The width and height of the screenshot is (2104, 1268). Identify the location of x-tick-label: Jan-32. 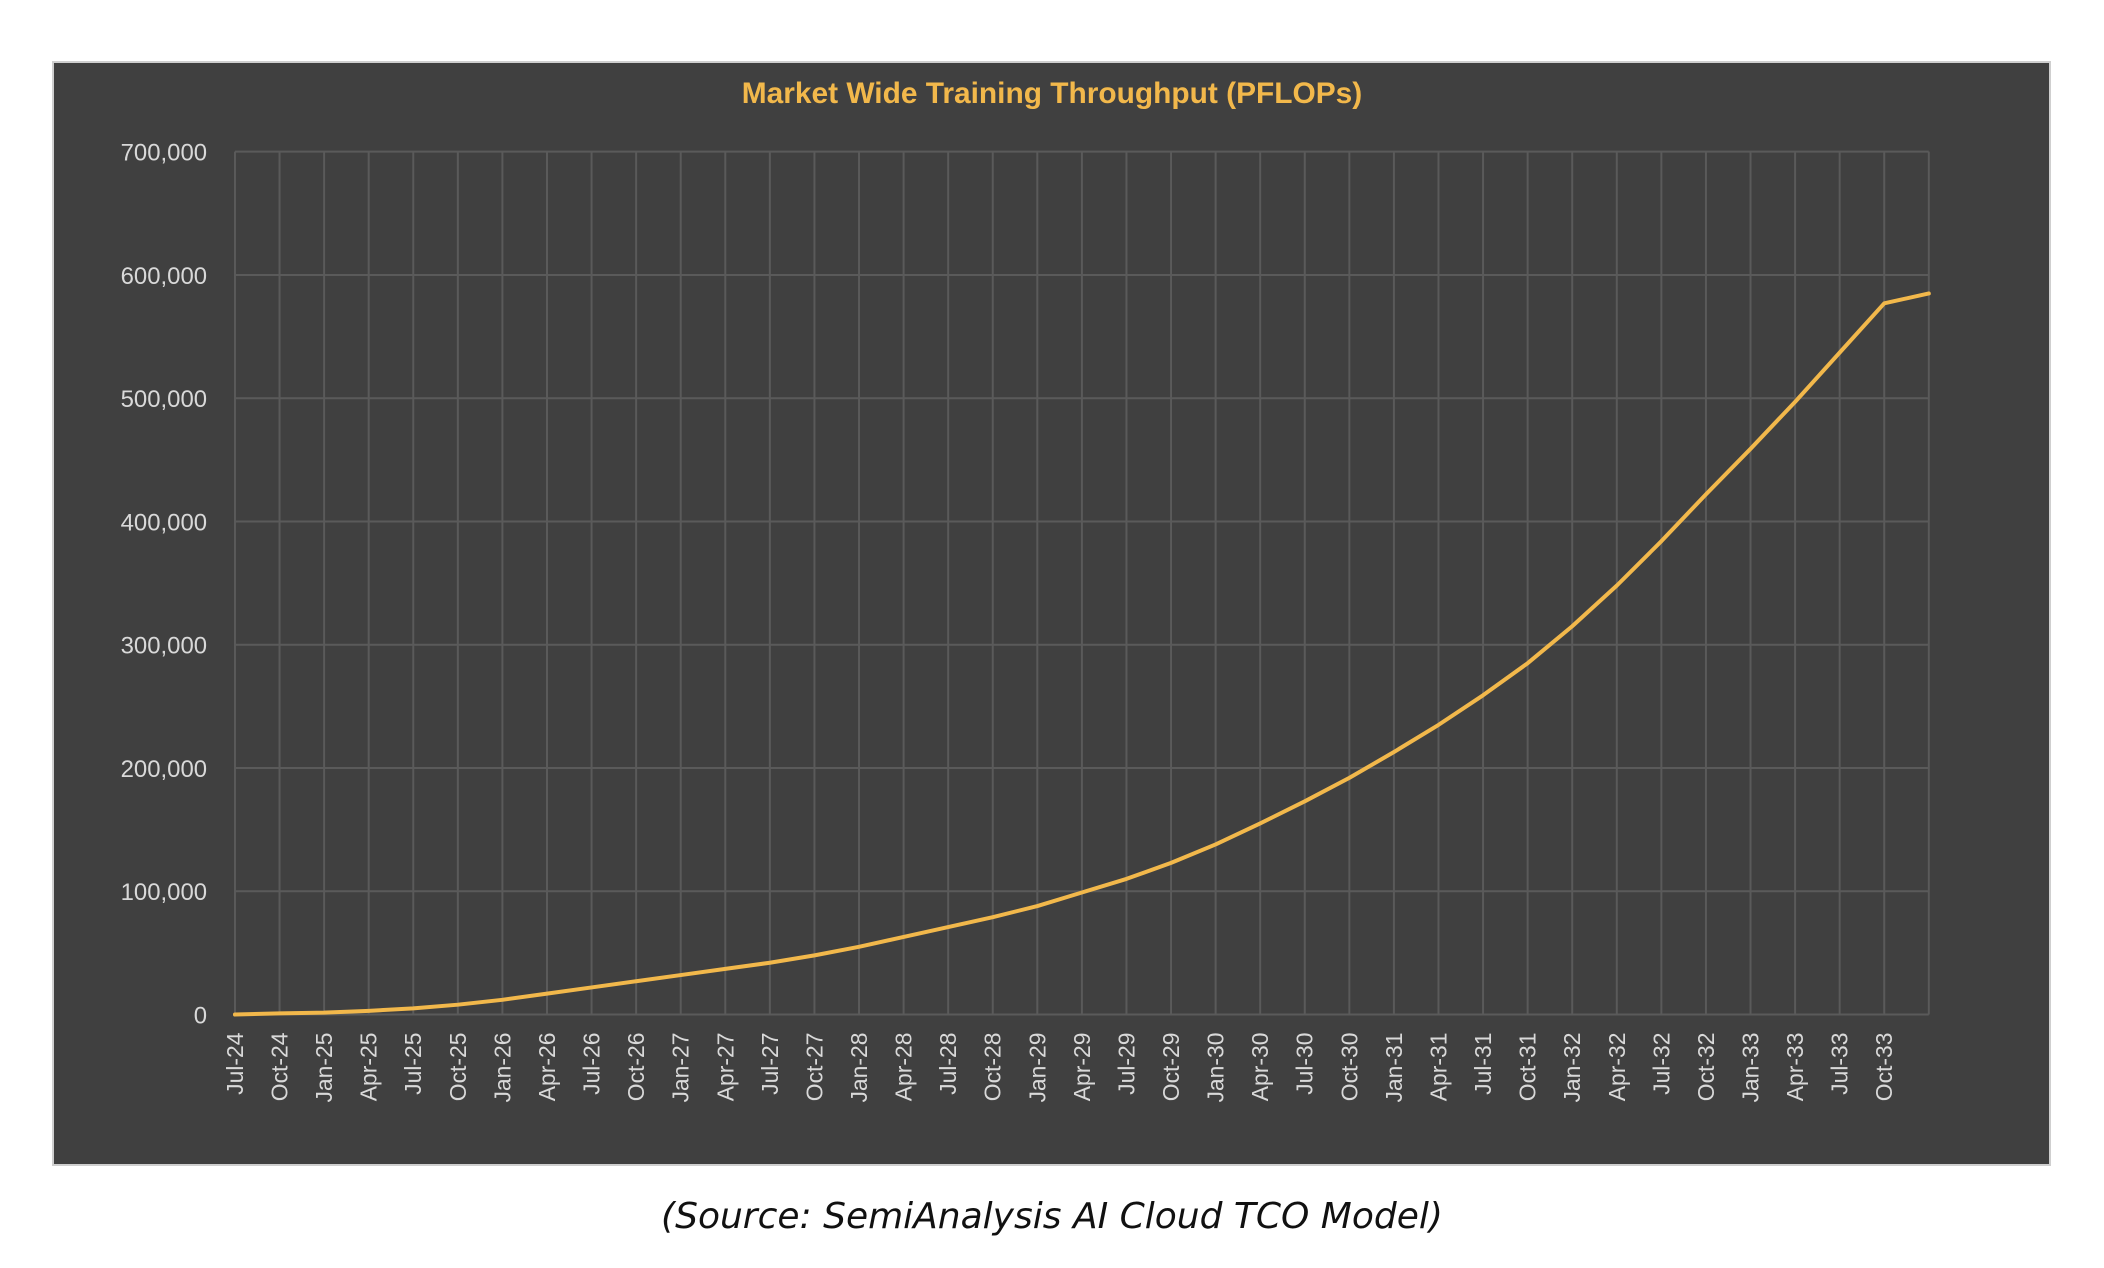
(1572, 1067).